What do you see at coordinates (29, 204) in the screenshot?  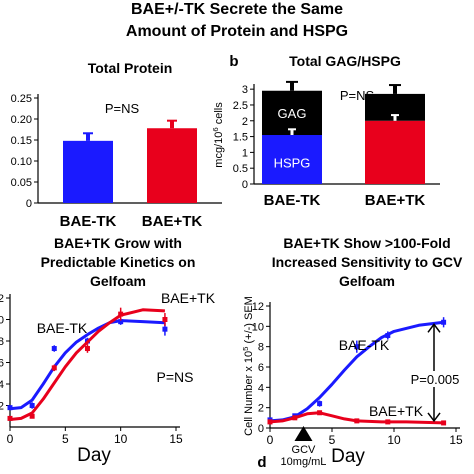 I see `panel-a-y-tick-label: 0` at bounding box center [29, 204].